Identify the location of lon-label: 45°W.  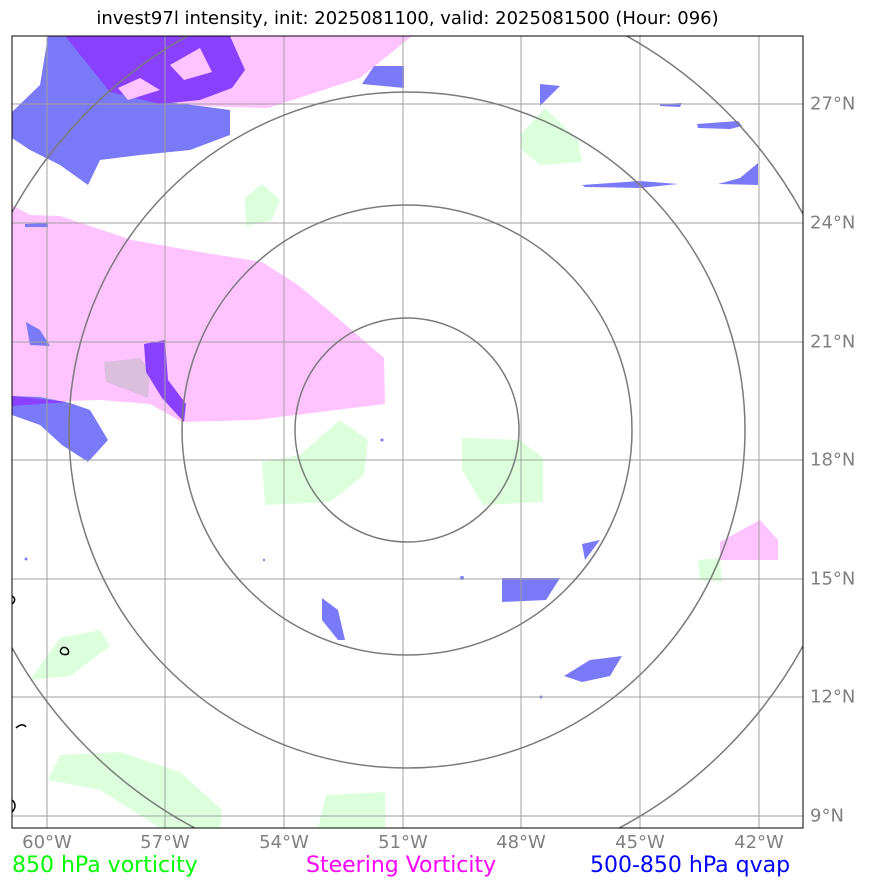
(640, 842).